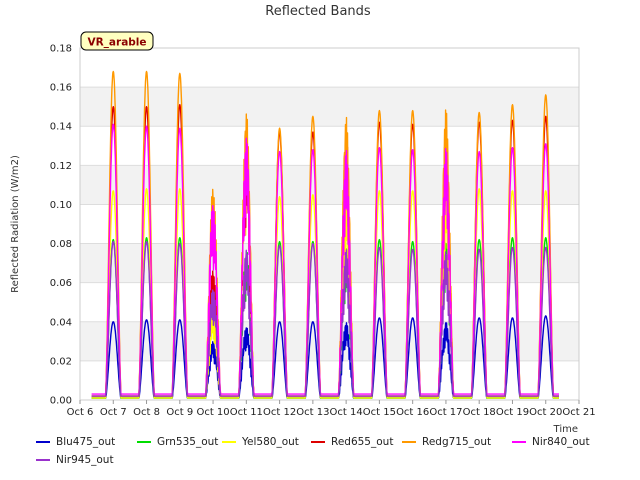 This screenshot has width=640, height=480. I want to click on x-tick-label: Oct 17, so click(445, 412).